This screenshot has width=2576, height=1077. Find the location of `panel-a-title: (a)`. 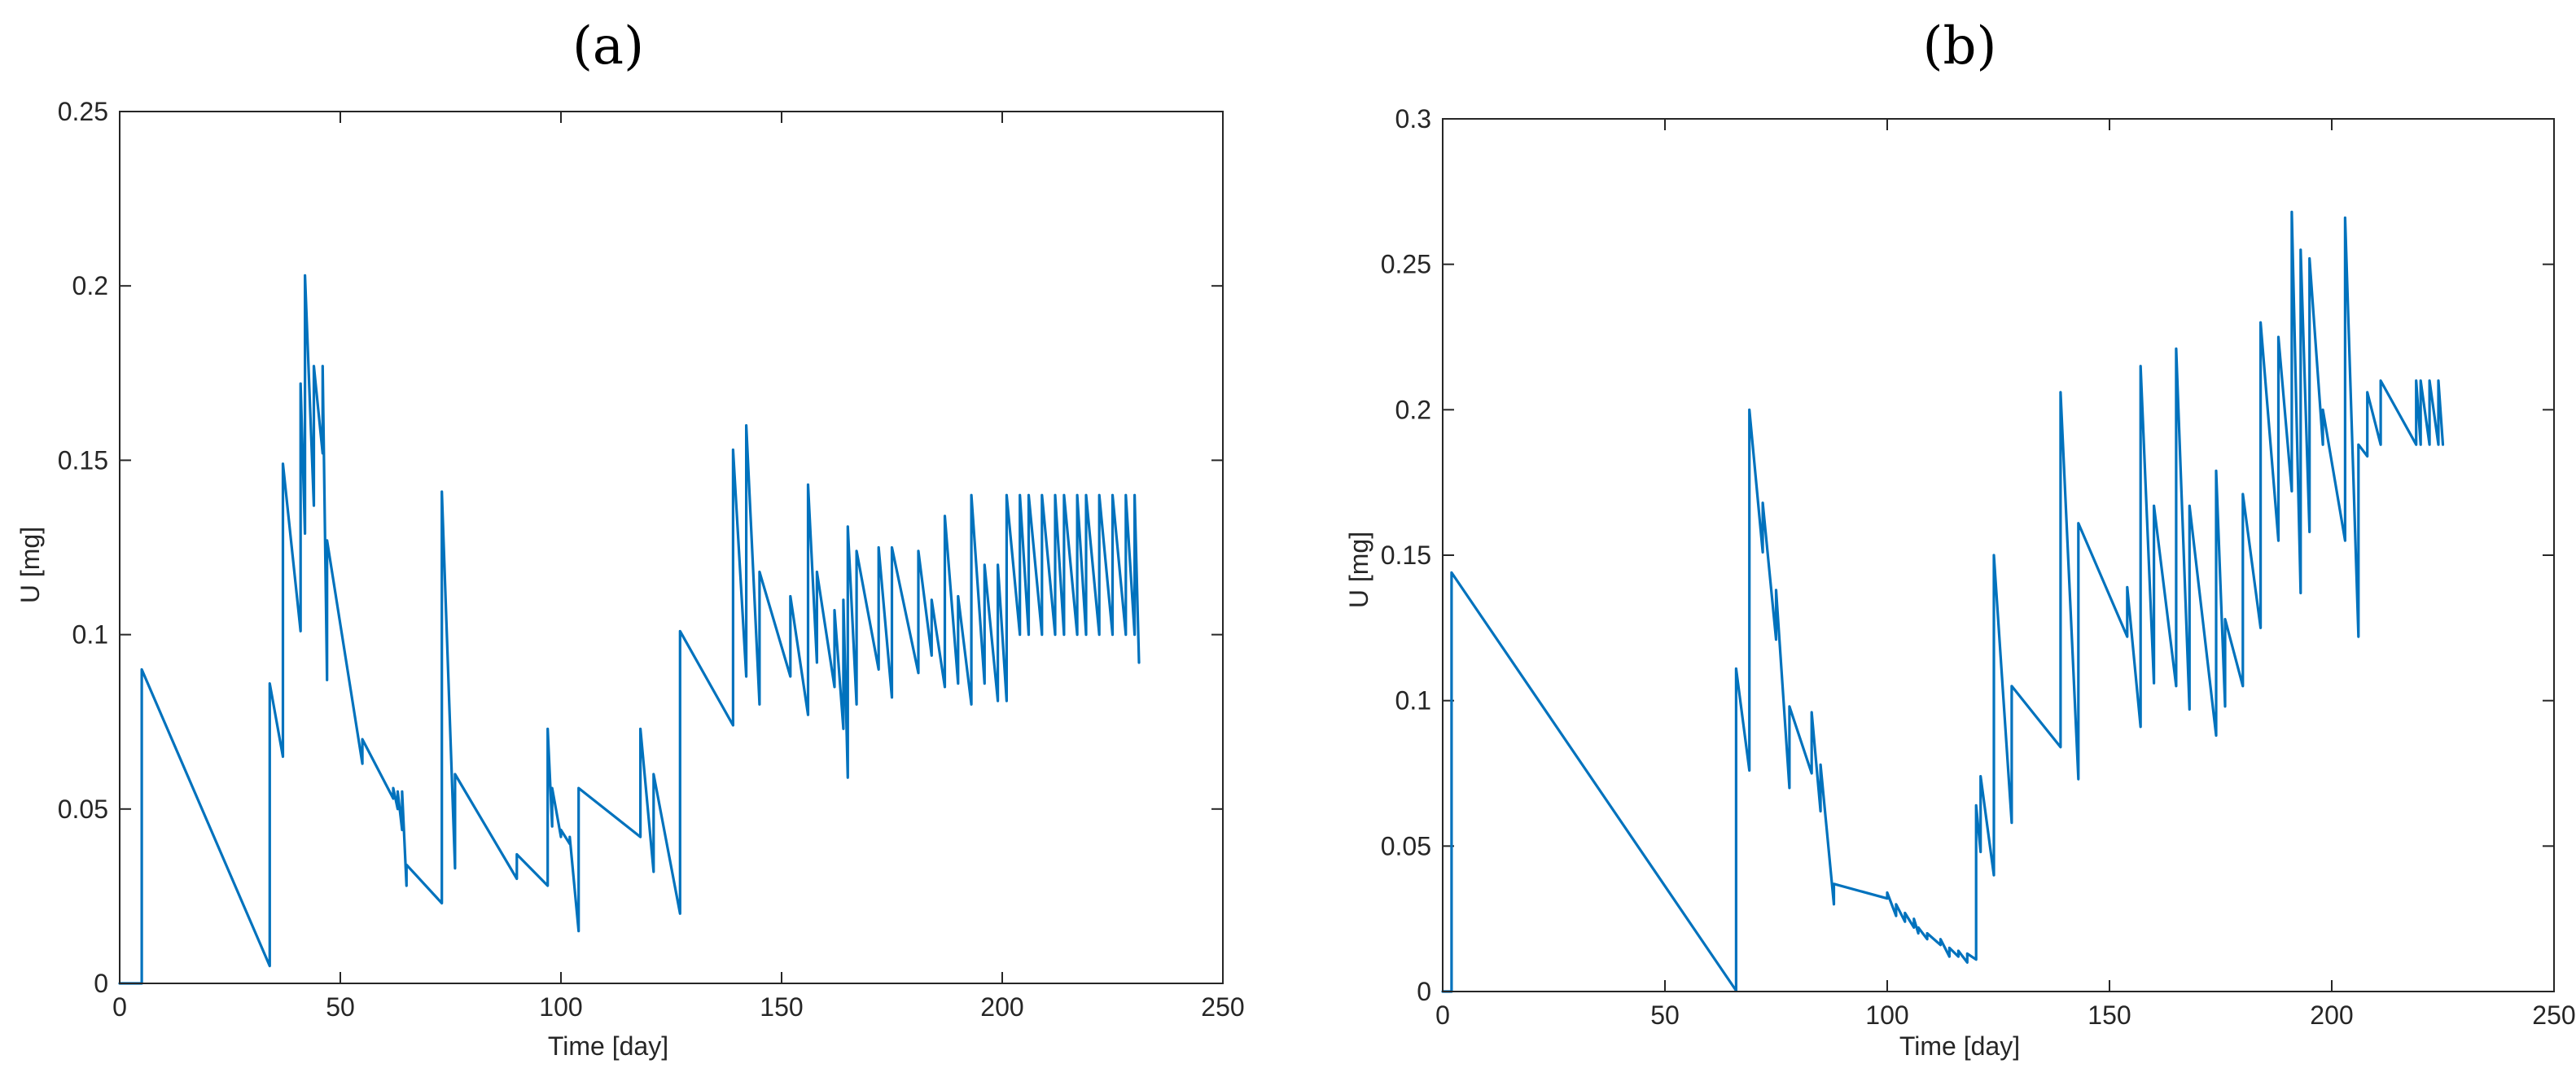

panel-a-title: (a) is located at coordinates (608, 46).